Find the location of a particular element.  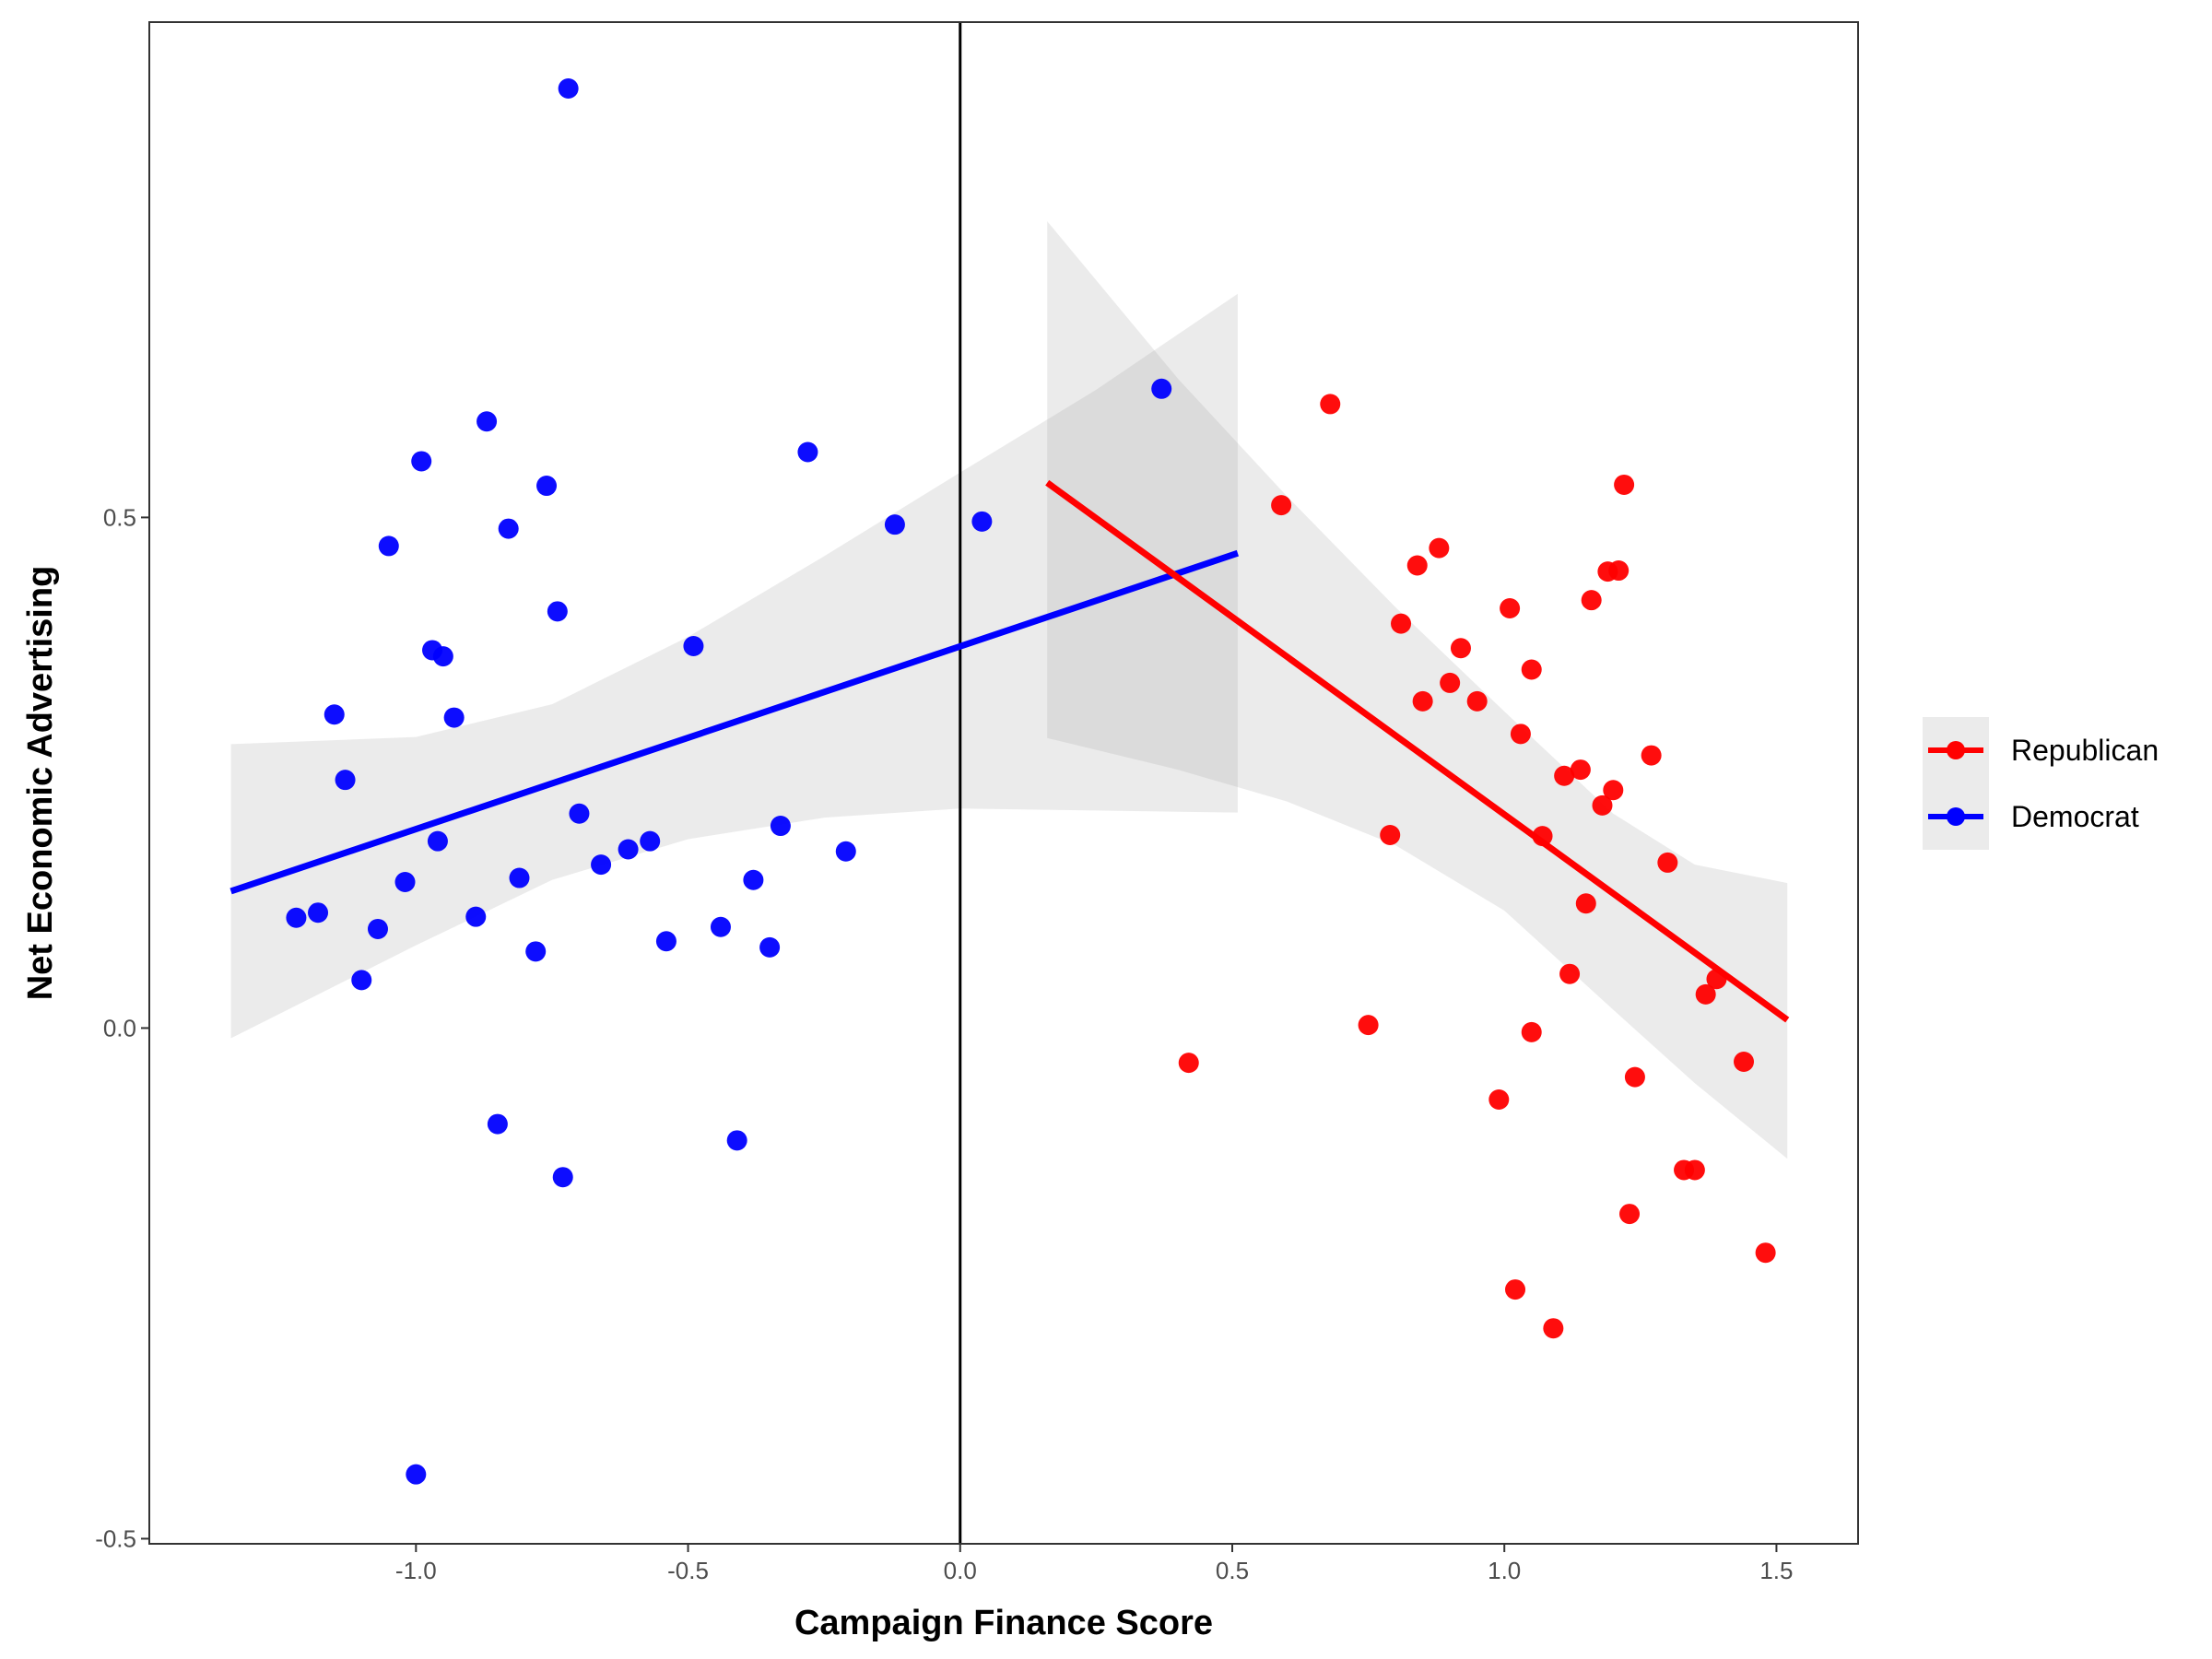

y-axis-title: Net Economic Advertising is located at coordinates (40, 783).